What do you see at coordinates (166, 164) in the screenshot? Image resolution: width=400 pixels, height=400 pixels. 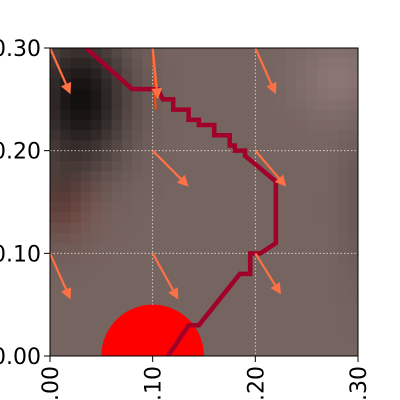 I see `arrow-shaft` at bounding box center [166, 164].